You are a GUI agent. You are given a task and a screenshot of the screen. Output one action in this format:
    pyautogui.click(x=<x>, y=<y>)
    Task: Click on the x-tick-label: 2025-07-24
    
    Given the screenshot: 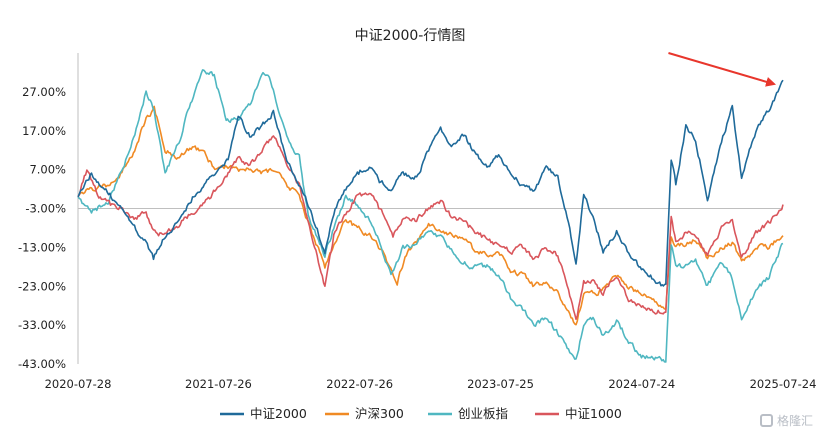 What is the action you would take?
    pyautogui.click(x=783, y=384)
    